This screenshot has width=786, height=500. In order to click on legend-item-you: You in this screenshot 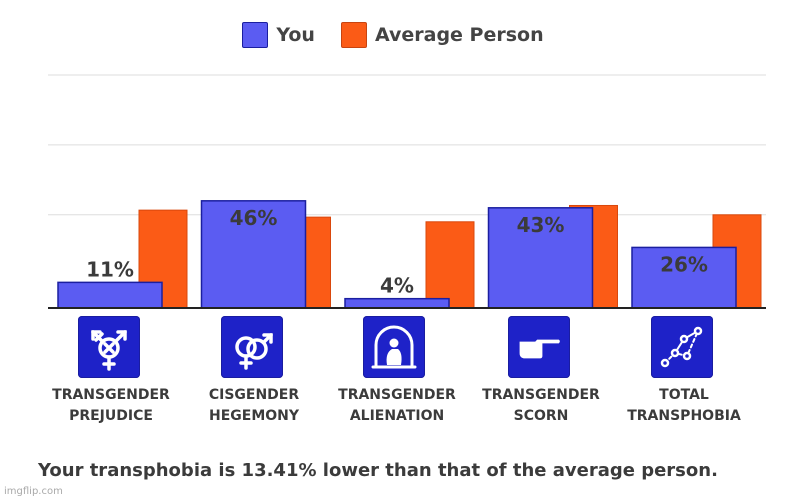, I will do `click(278, 35)`.